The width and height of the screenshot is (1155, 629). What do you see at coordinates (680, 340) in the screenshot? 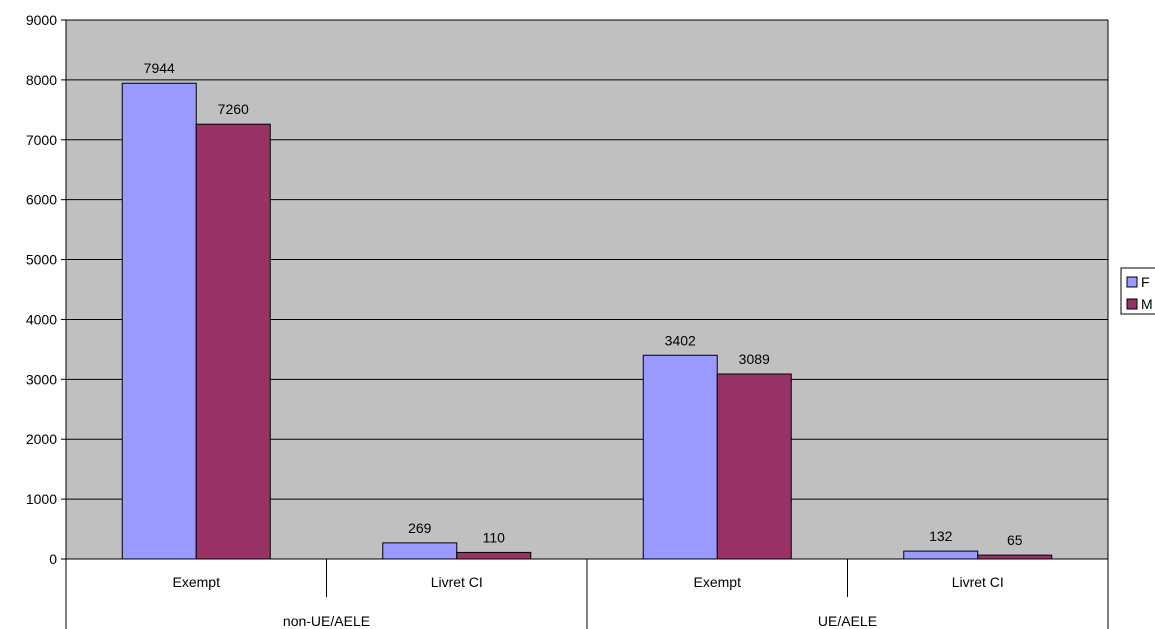
I see `data-label: 3402` at bounding box center [680, 340].